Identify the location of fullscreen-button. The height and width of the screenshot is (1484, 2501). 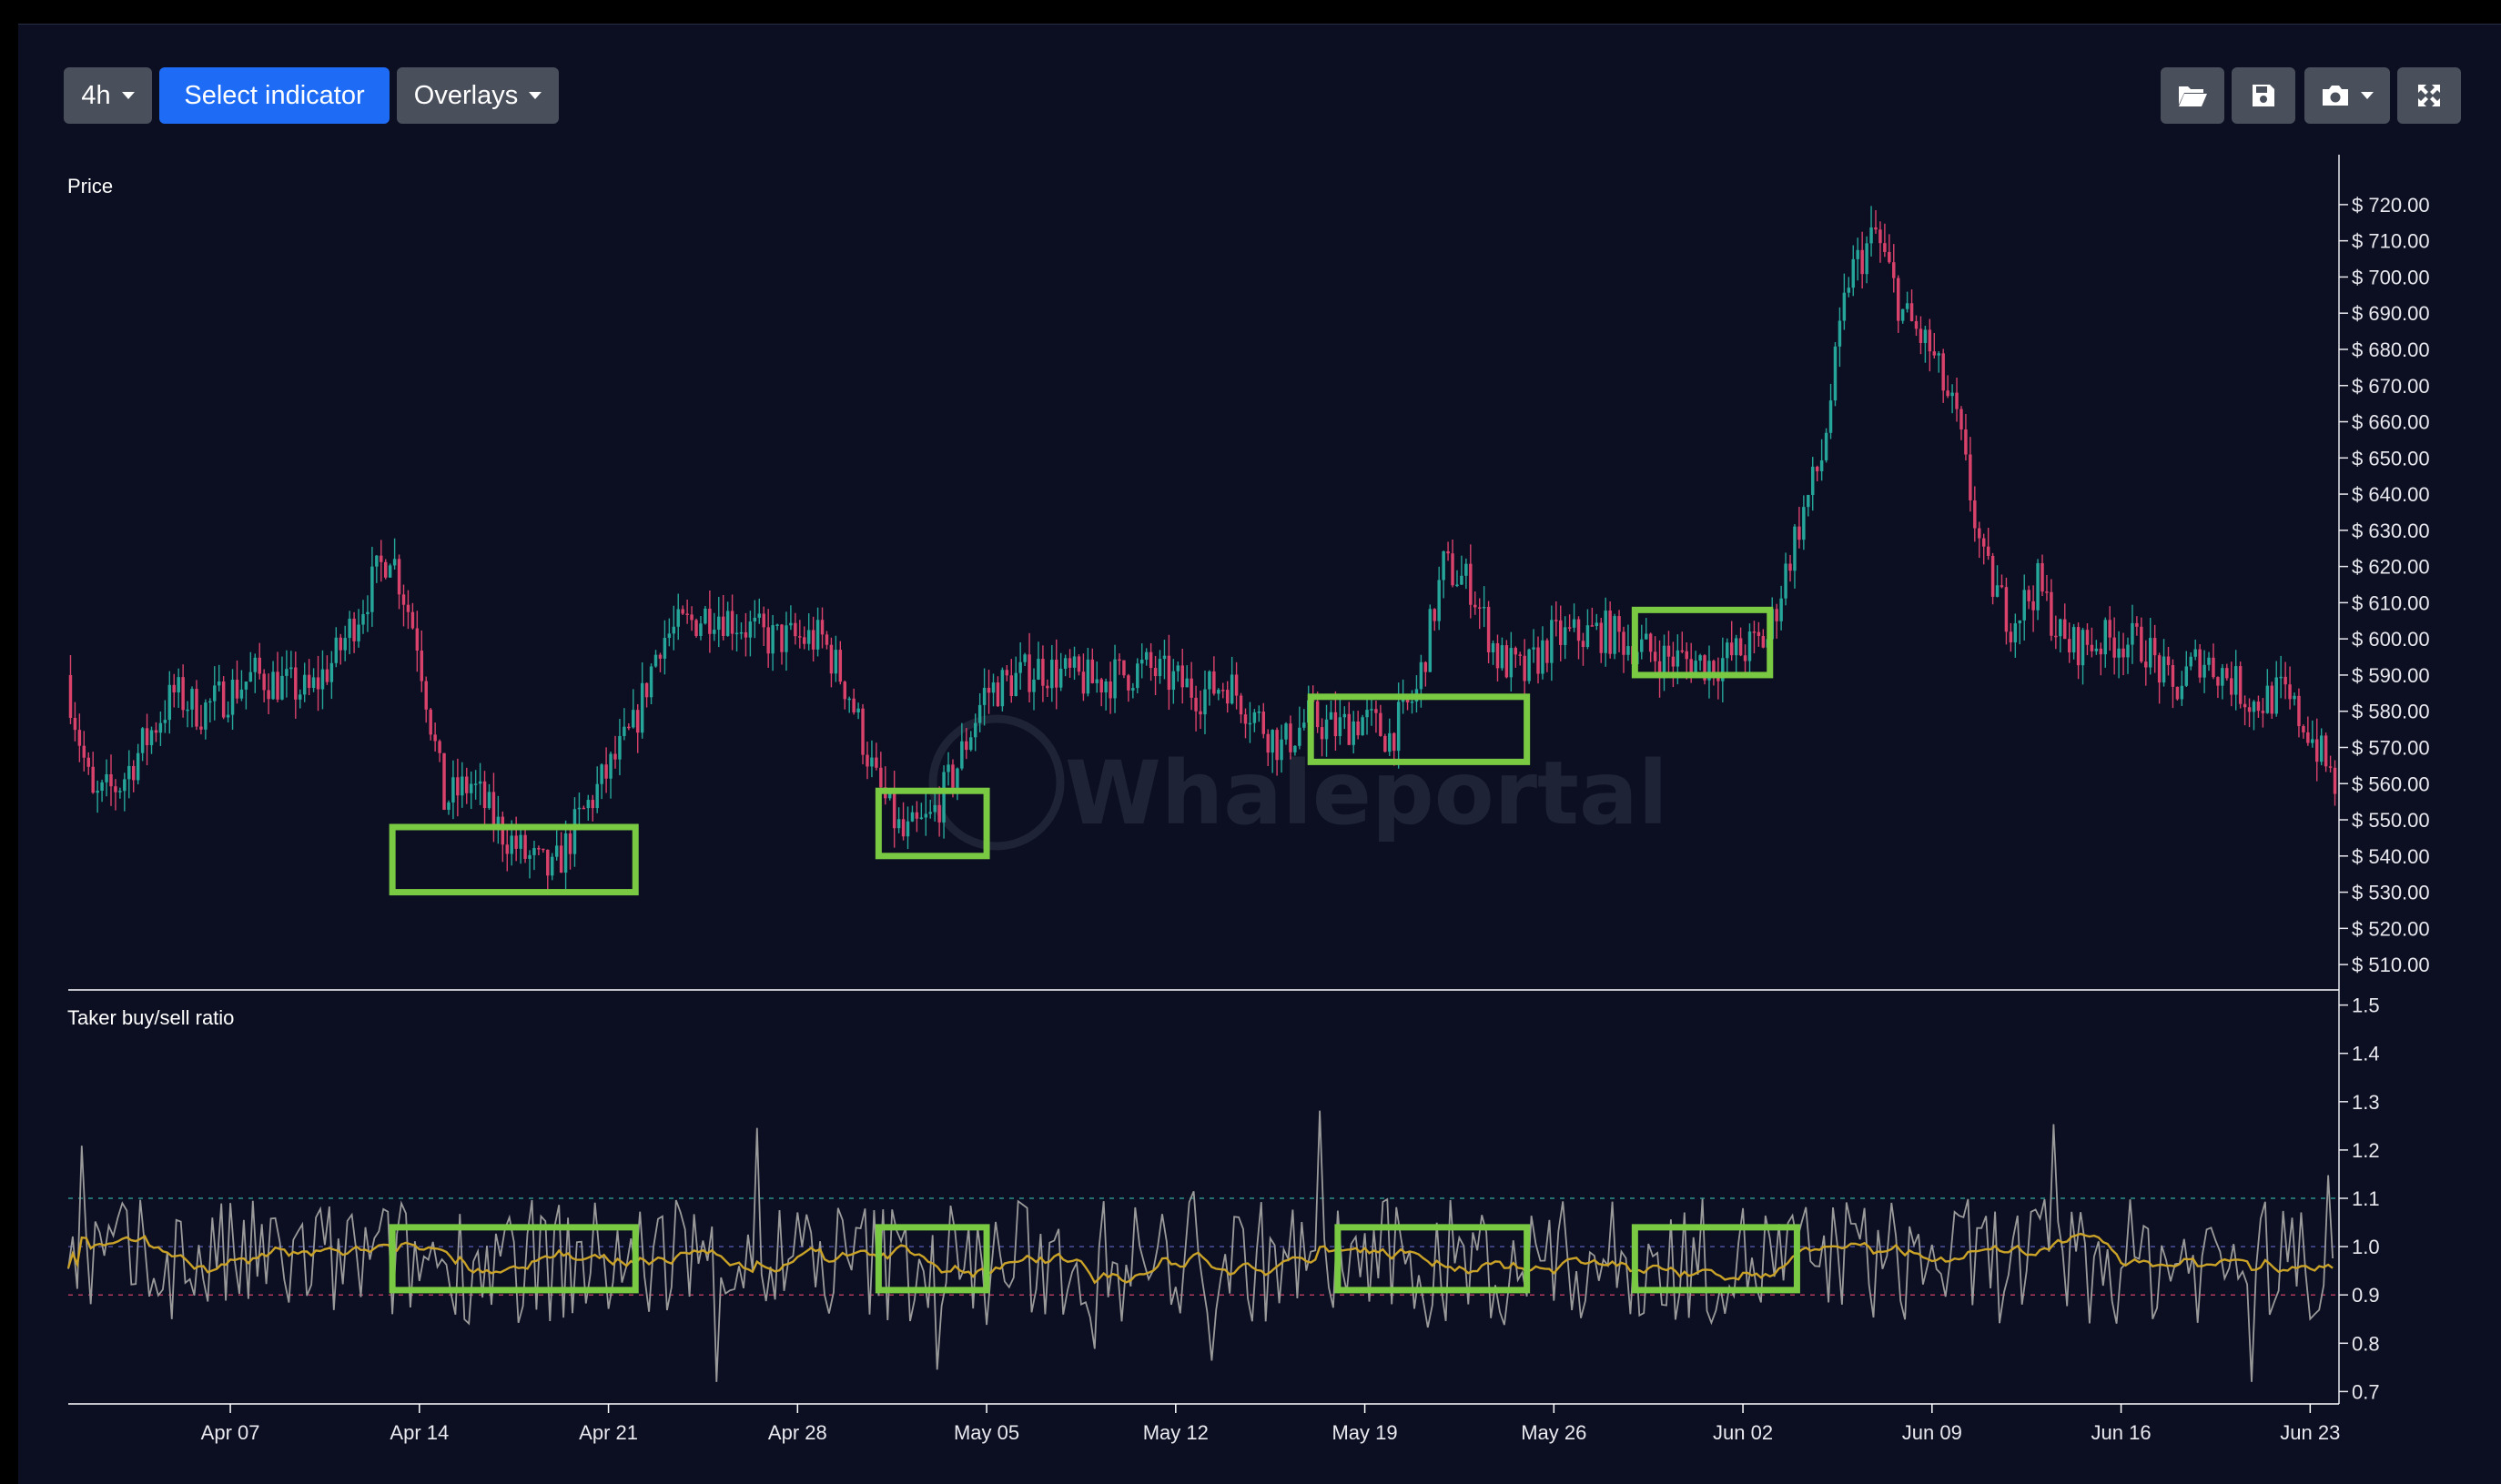
(2429, 95).